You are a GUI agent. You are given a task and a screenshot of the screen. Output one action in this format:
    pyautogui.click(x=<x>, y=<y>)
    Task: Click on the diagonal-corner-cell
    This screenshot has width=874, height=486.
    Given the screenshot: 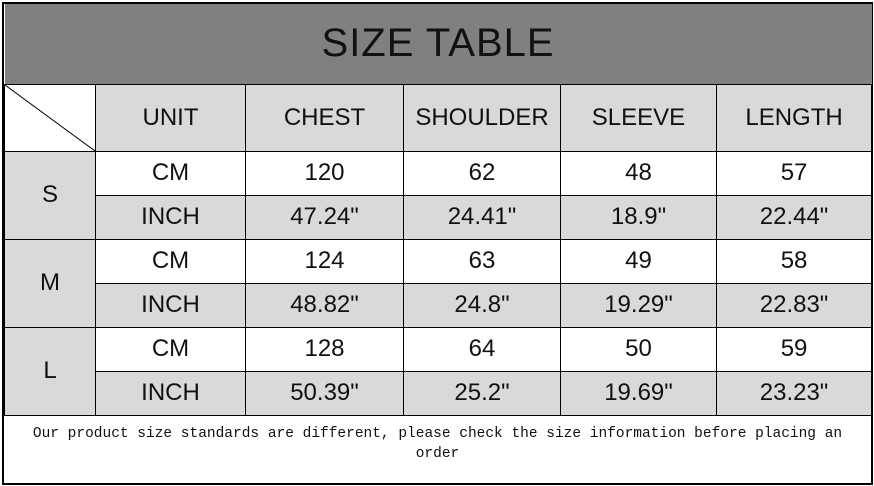 What is the action you would take?
    pyautogui.click(x=50, y=117)
    